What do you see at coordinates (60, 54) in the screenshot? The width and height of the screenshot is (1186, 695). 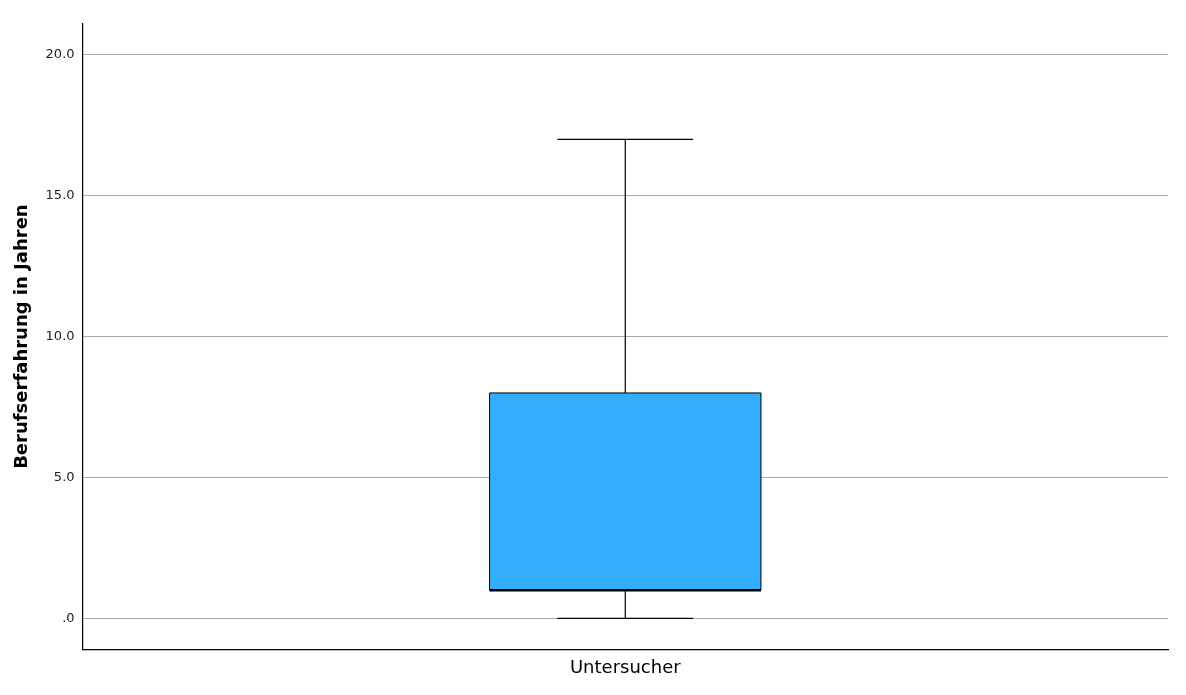 I see `y-tick-label: 20.0` at bounding box center [60, 54].